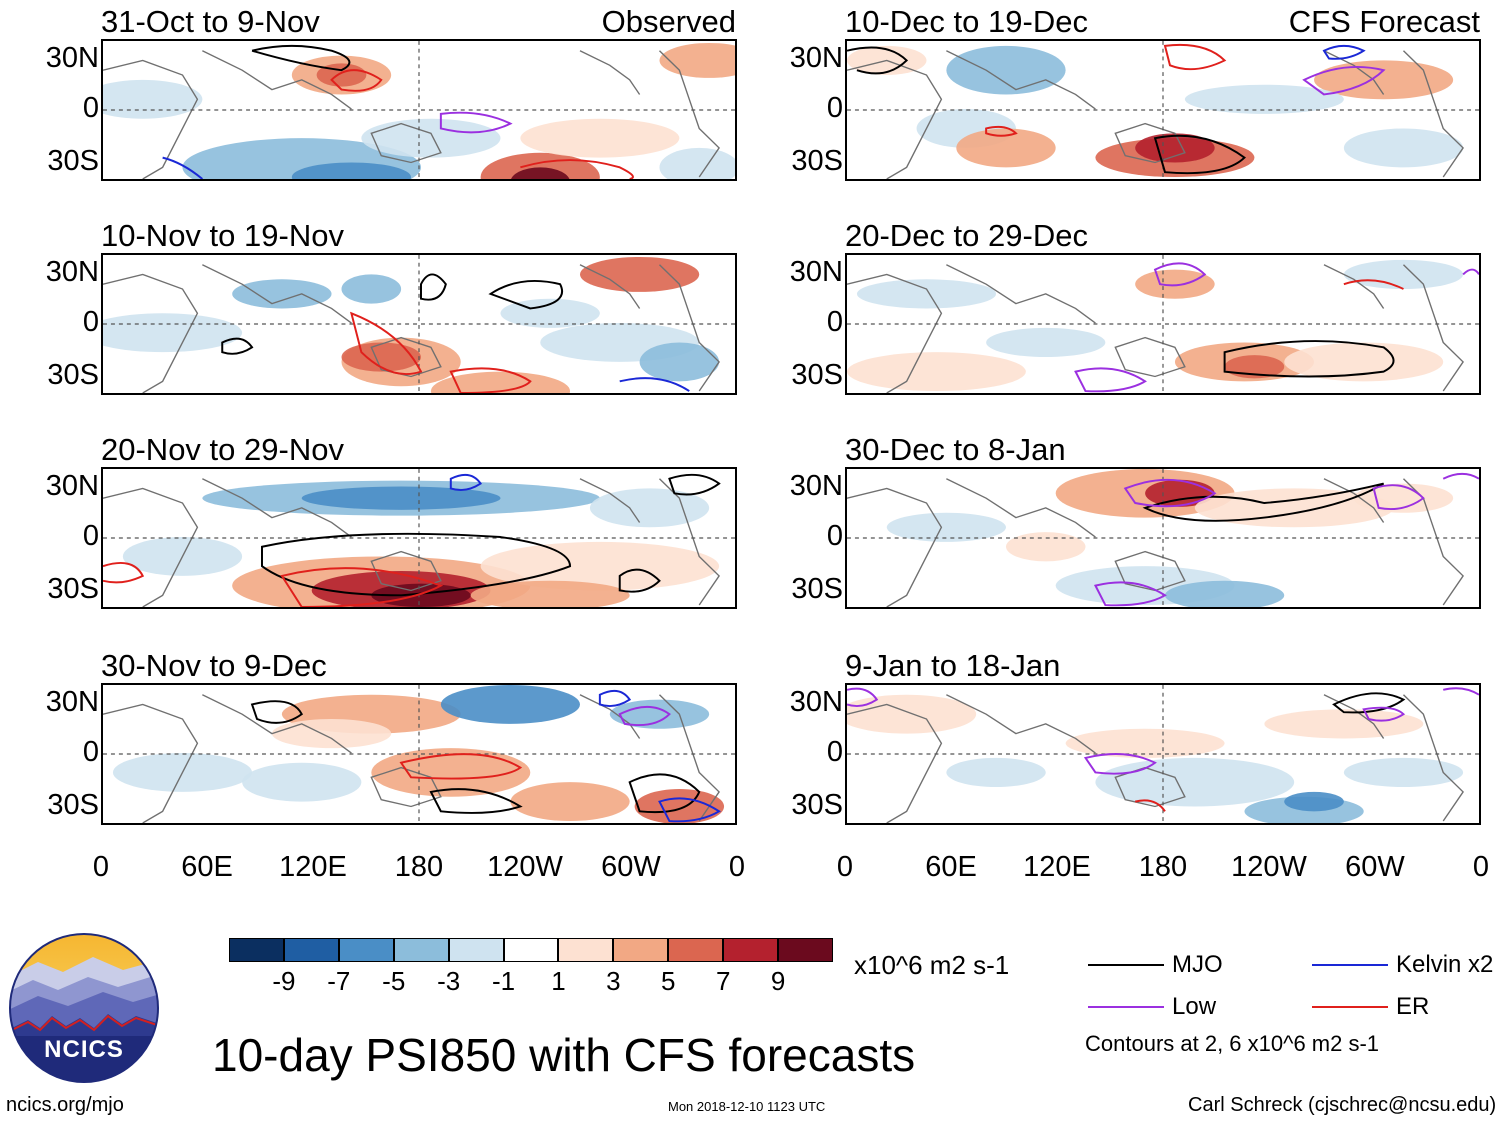 The height and width of the screenshot is (1121, 1510). I want to click on panel-title: 10-Dec to 19-Dec, so click(966, 21).